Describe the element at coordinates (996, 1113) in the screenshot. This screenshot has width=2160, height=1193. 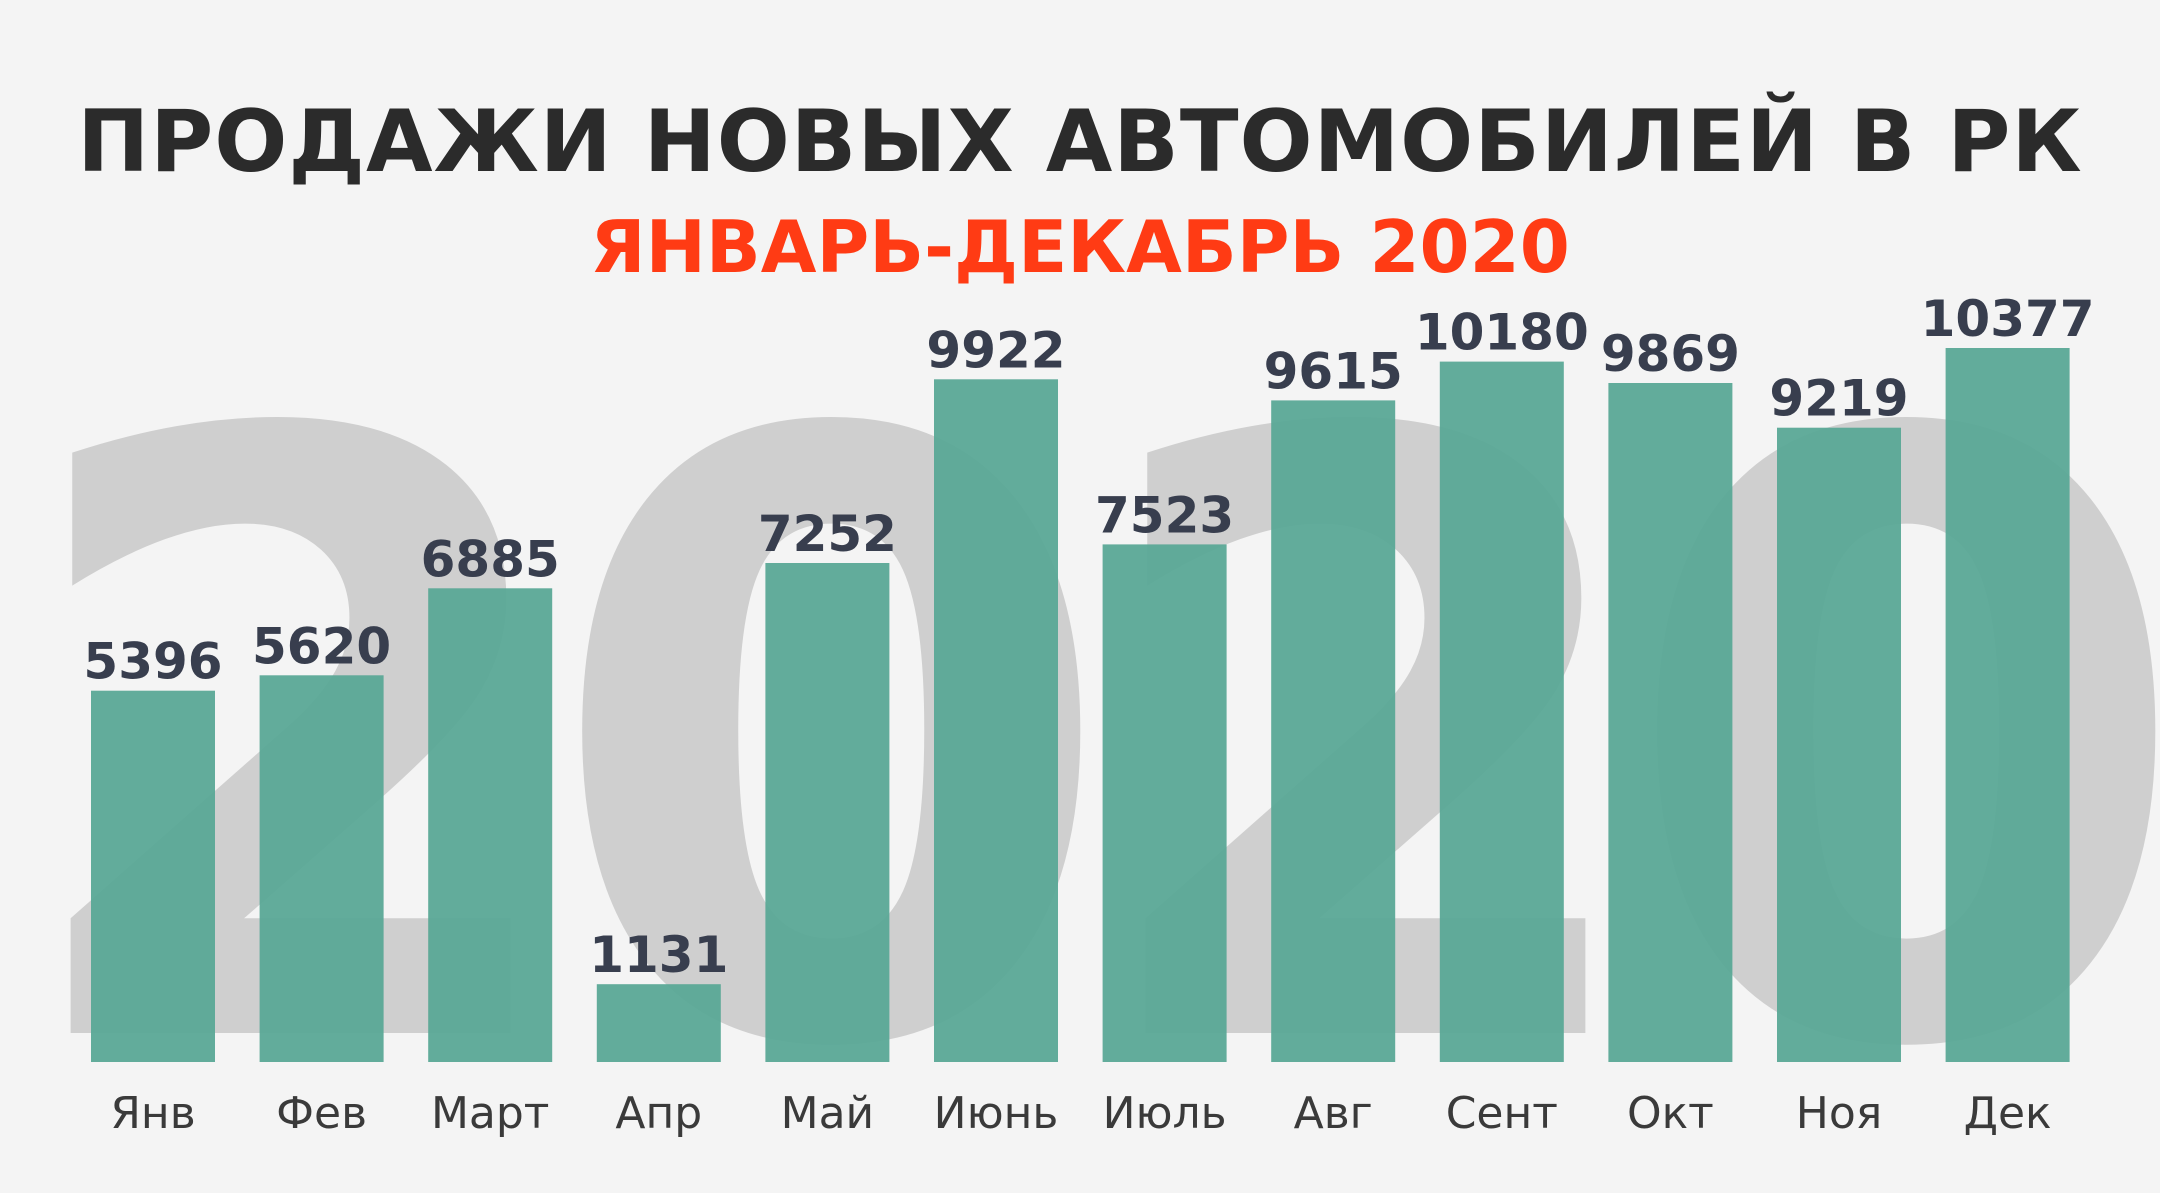
I see `category-label-6: Июнь` at that location.